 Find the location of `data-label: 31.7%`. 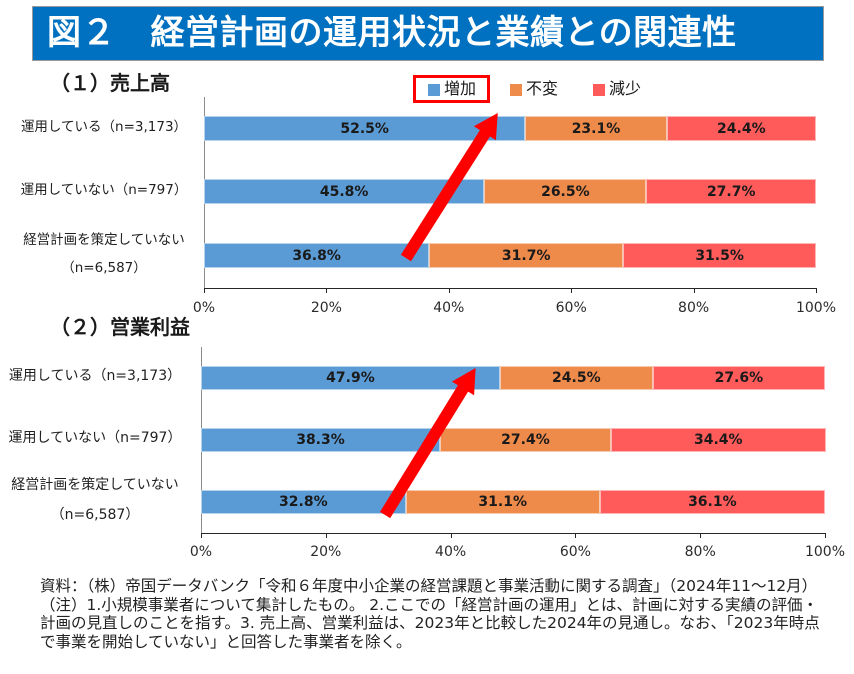

data-label: 31.7% is located at coordinates (526, 255).